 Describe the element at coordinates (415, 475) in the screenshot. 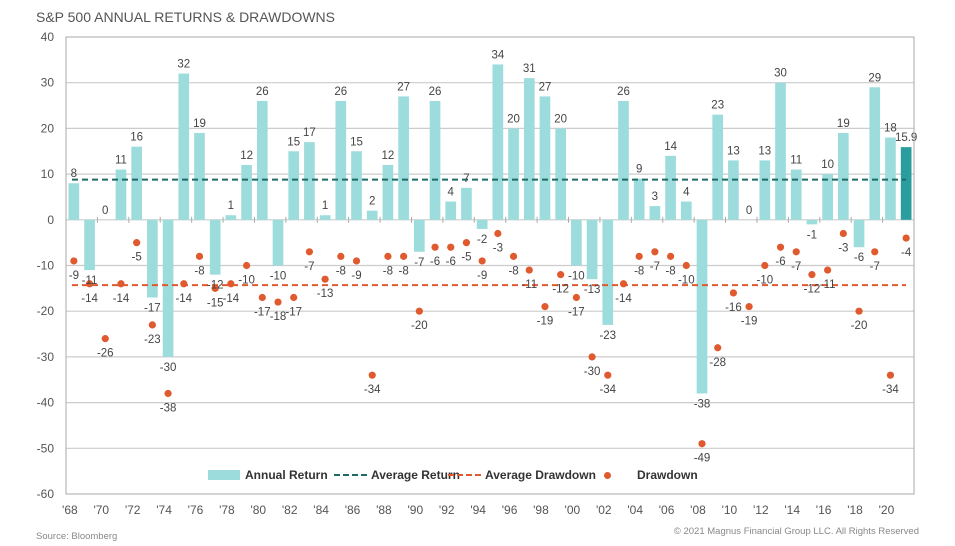

I see `legend-label: Average Return` at that location.